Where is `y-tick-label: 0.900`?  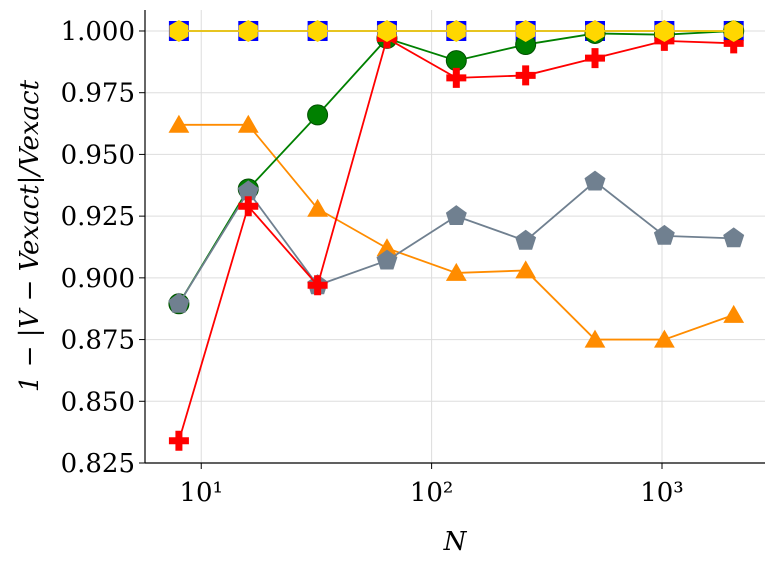
y-tick-label: 0.900 is located at coordinates (98, 279).